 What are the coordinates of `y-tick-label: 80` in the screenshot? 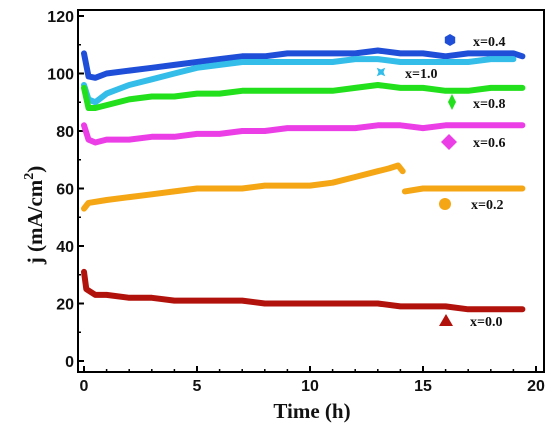 It's located at (65, 132).